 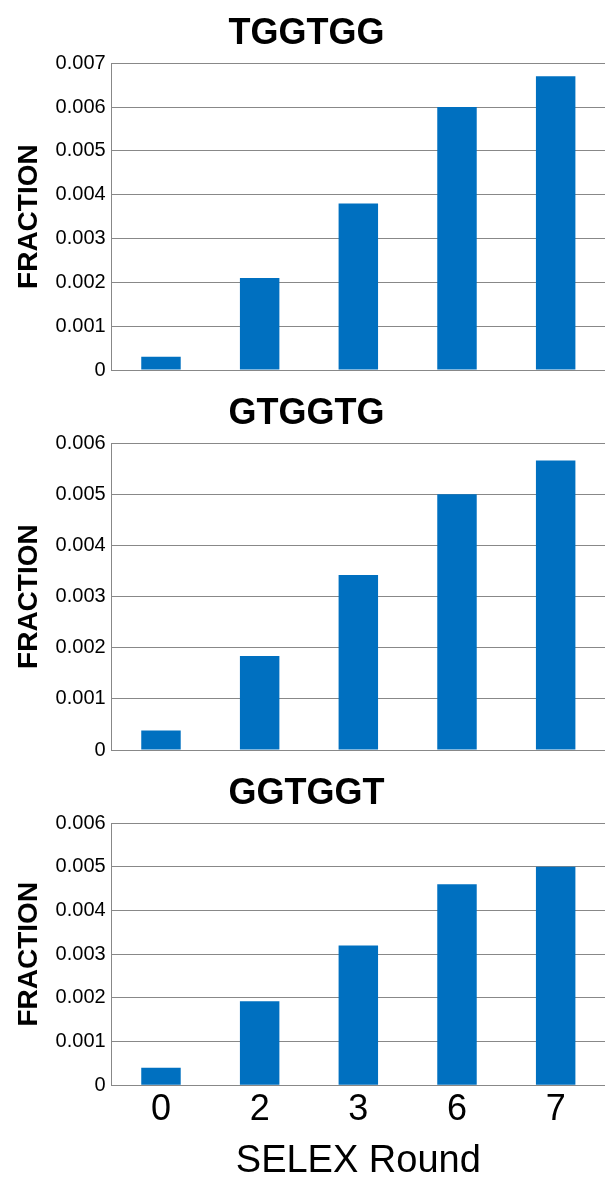 I want to click on x-axis-title: SELEX Round, so click(x=358, y=1158).